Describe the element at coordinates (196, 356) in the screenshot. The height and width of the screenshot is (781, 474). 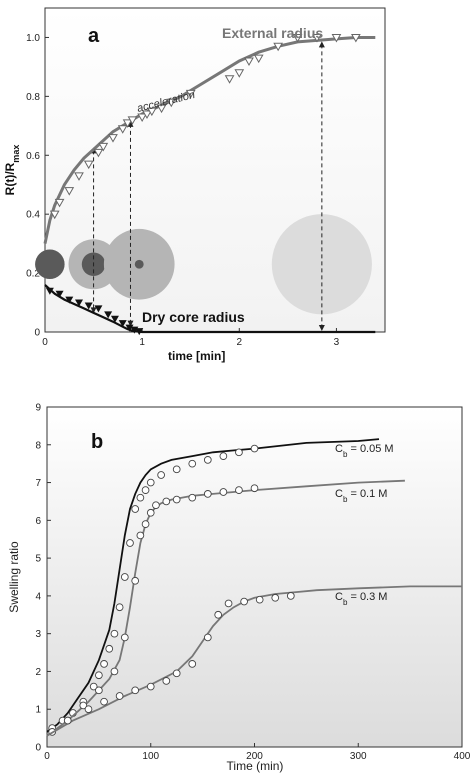
I see `panel-a-x-axis-label: time [min]` at that location.